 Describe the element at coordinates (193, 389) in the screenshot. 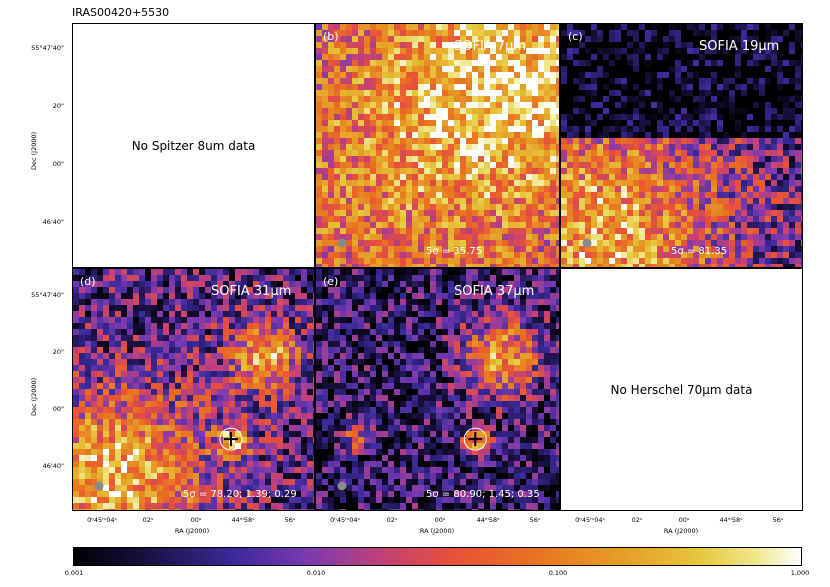

I see `panel-d: (d) SOFIA 31μm 5σ = 78.20; 1.39; 0.29` at that location.